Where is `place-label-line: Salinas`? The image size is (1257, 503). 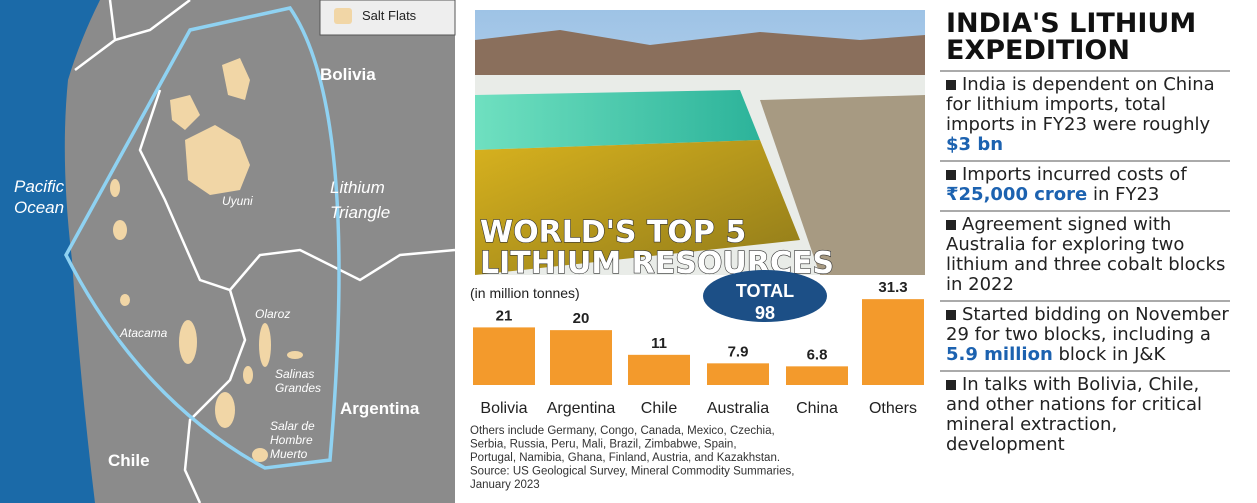
place-label-line: Salinas is located at coordinates (294, 374).